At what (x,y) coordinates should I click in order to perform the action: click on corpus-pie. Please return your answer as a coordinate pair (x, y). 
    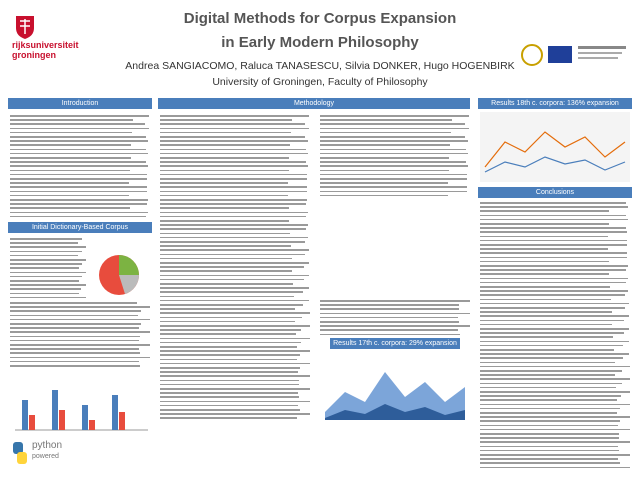
    Looking at the image, I should click on (119, 275).